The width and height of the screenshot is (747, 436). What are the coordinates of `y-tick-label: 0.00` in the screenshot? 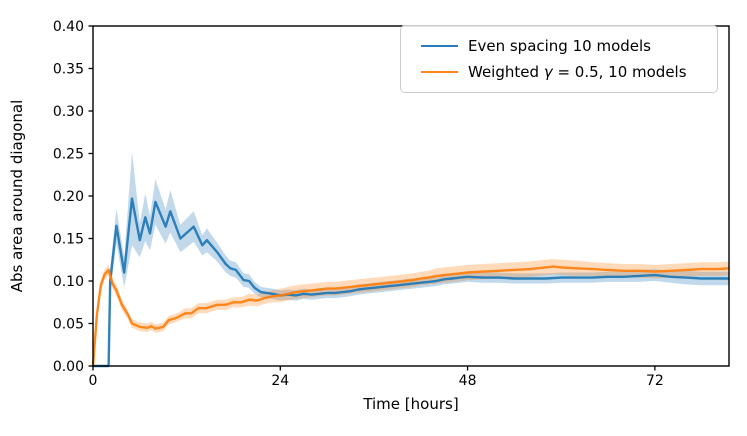 It's located at (68, 367).